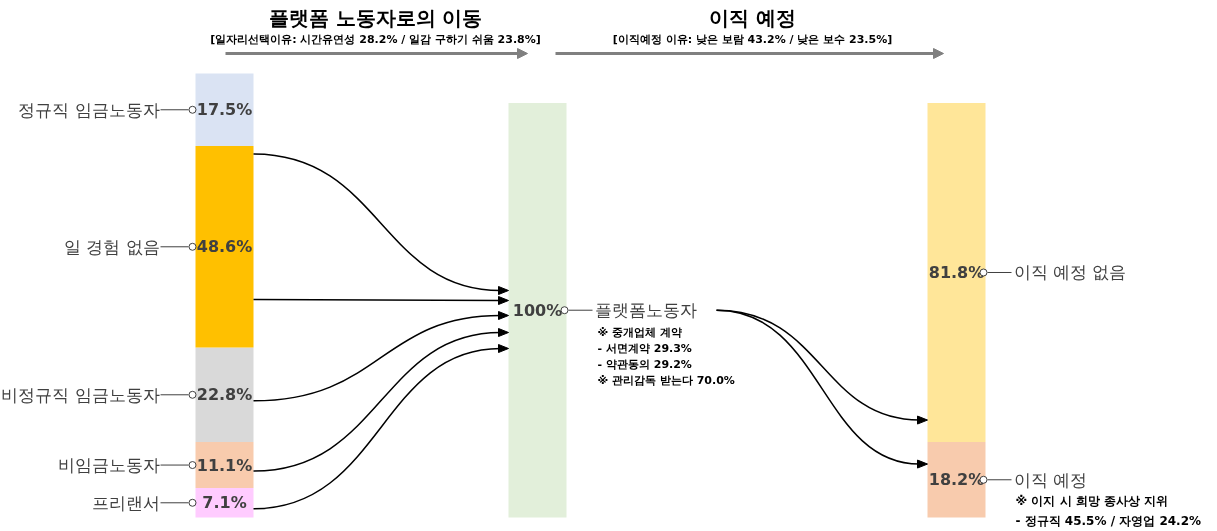  What do you see at coordinates (644, 364) in the screenshot?
I see `annotation: - 약관동의 29.2%` at bounding box center [644, 364].